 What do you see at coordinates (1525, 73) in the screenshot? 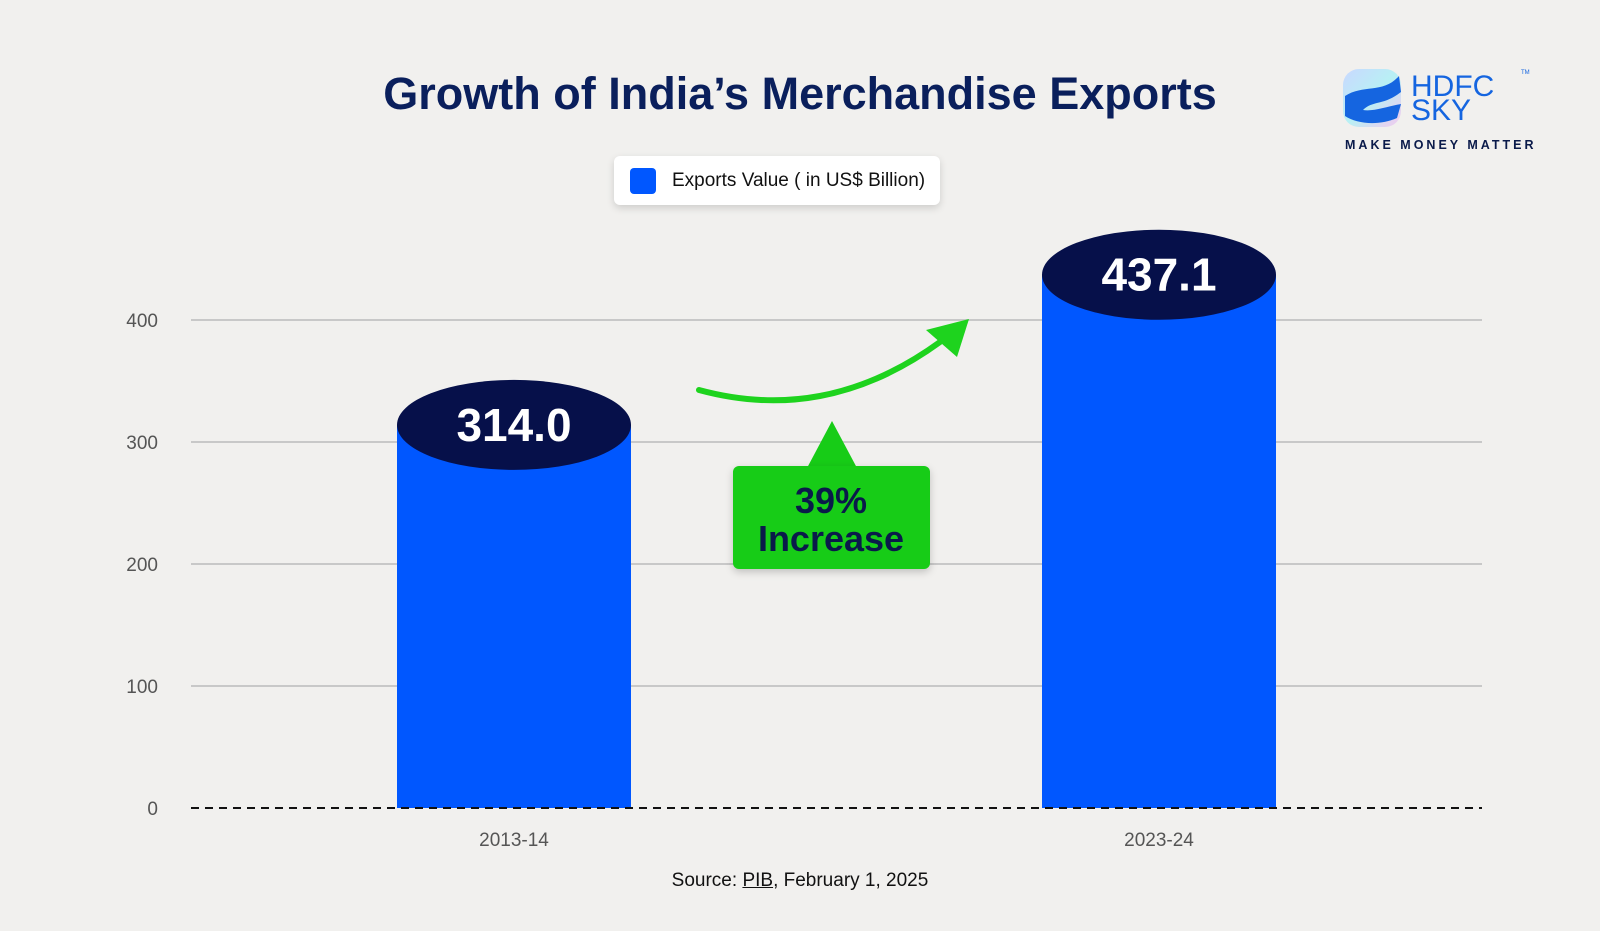
I see `svg-text: TM` at bounding box center [1525, 73].